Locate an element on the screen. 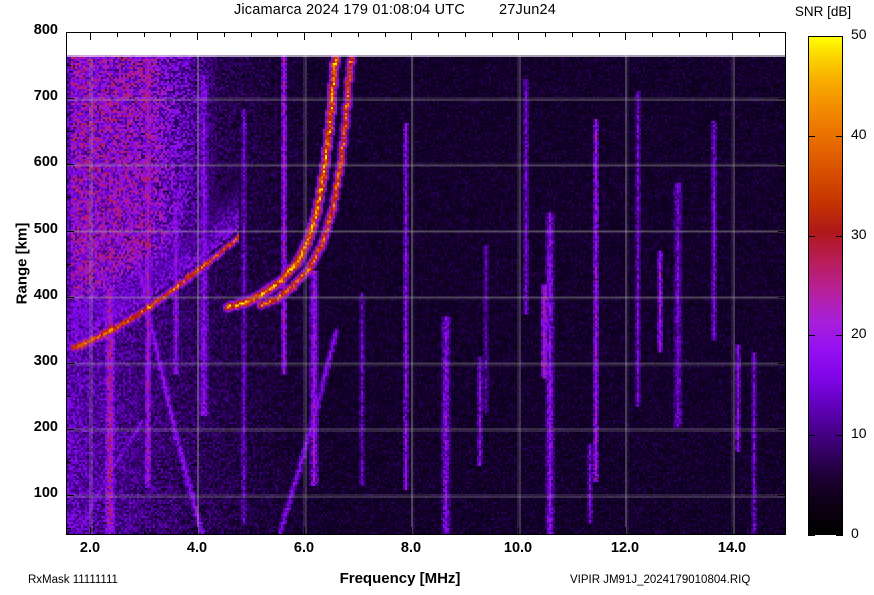 The height and width of the screenshot is (595, 874). x-tick-label: 12.0 is located at coordinates (625, 548).